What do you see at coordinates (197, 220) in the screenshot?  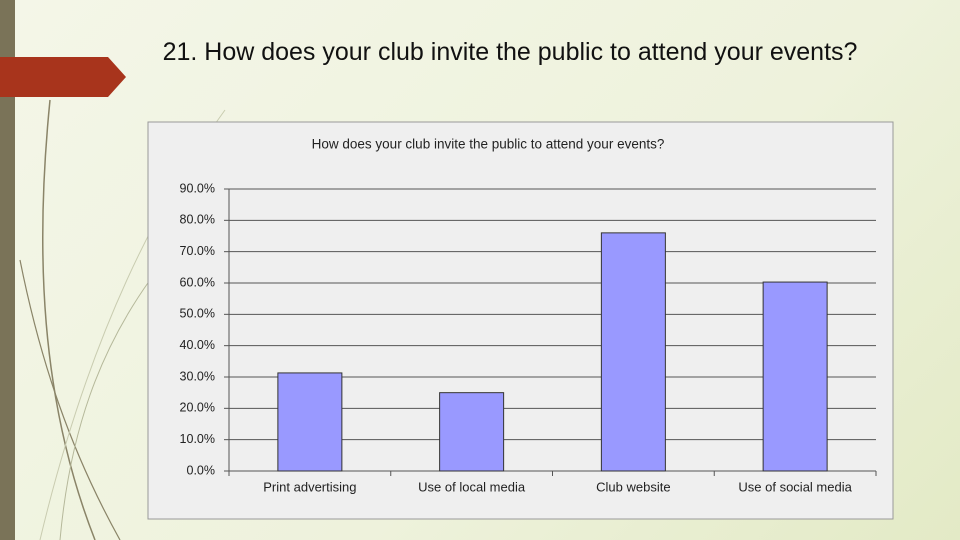 I see `y-tick-label: 80.0%` at bounding box center [197, 220].